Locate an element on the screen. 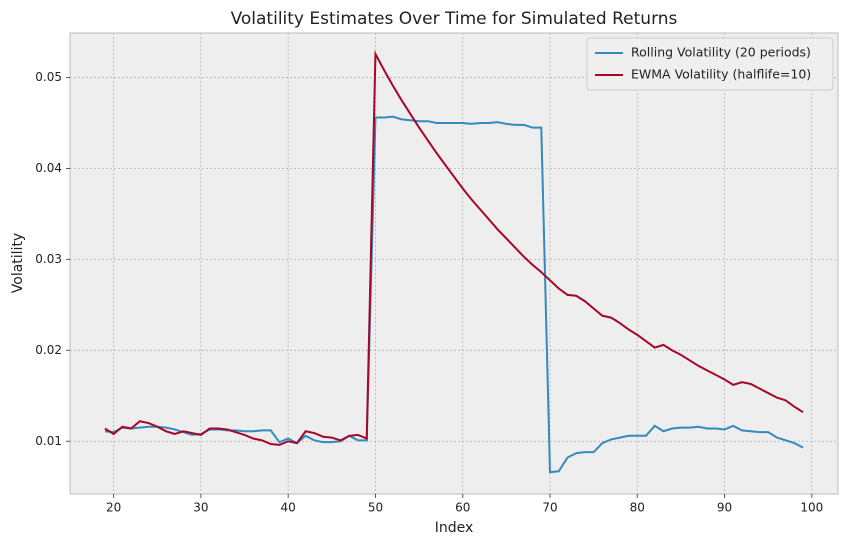 This screenshot has height=547, width=854. y-tick-label: 0.05 is located at coordinates (48, 77).